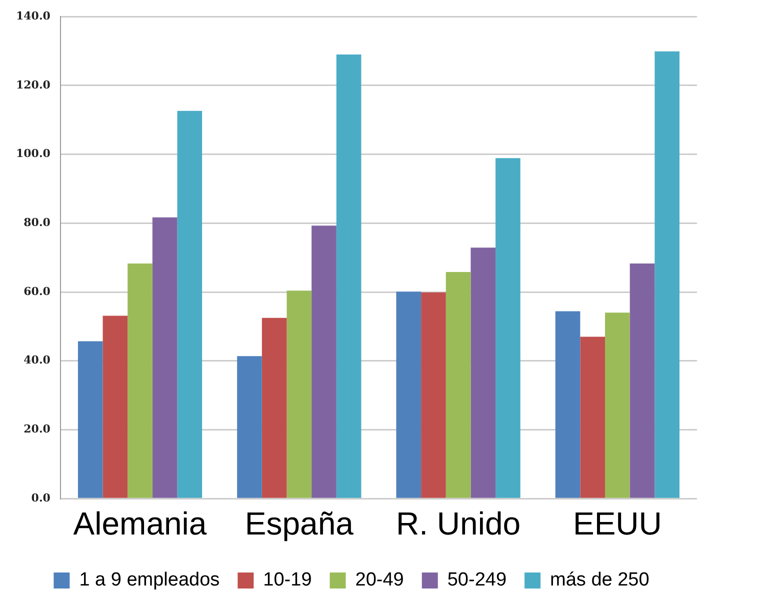 The image size is (767, 610). What do you see at coordinates (617, 524) in the screenshot?
I see `x-tick-label: EEUU` at bounding box center [617, 524].